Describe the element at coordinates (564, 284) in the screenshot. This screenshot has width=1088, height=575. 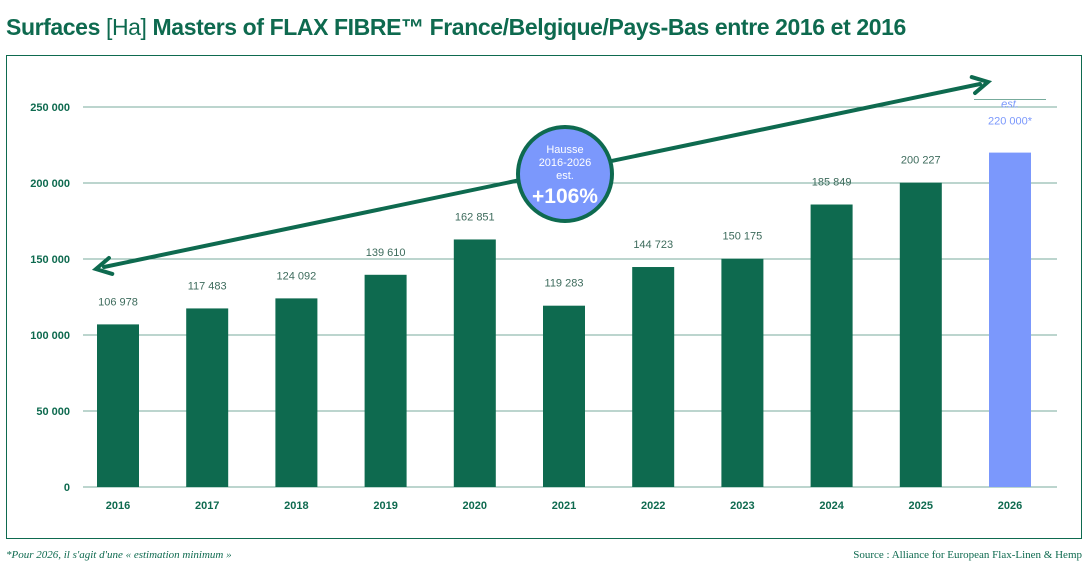
I see `value-label: 119 283` at that location.